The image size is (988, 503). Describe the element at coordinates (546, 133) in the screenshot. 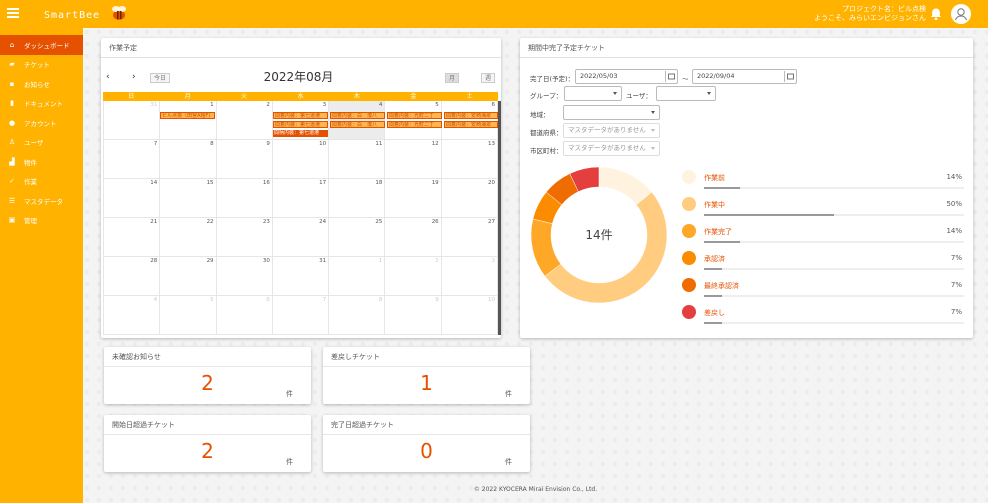

I see `prefecture-label: 都道府県：` at that location.